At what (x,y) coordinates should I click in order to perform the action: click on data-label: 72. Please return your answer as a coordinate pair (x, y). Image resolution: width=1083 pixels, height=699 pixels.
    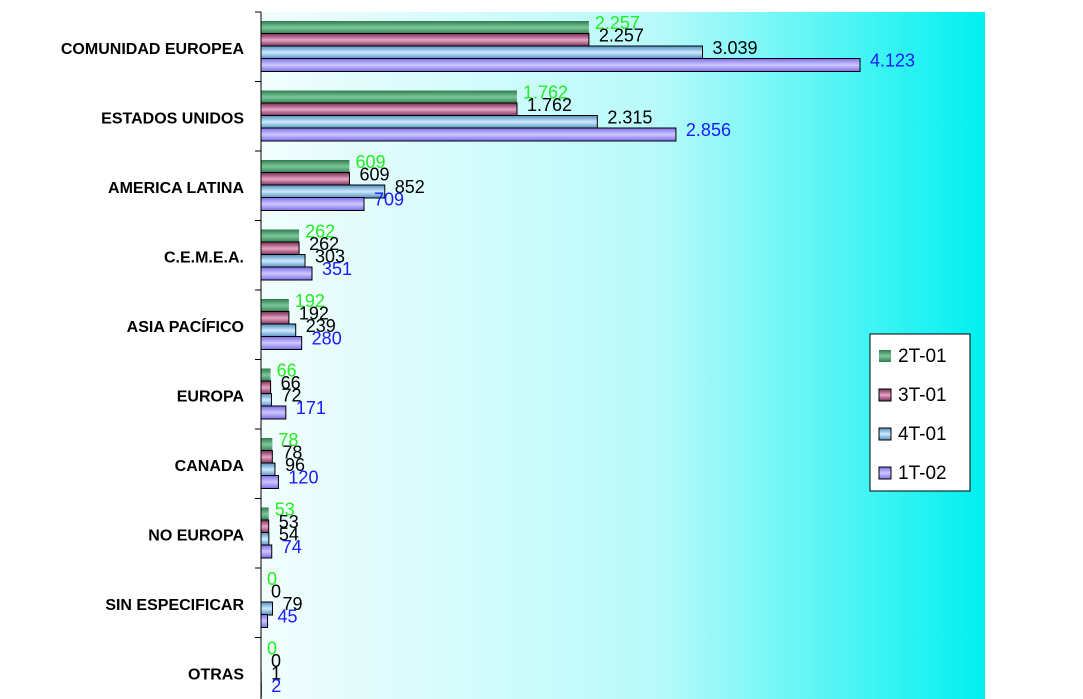
    Looking at the image, I should click on (291, 396).